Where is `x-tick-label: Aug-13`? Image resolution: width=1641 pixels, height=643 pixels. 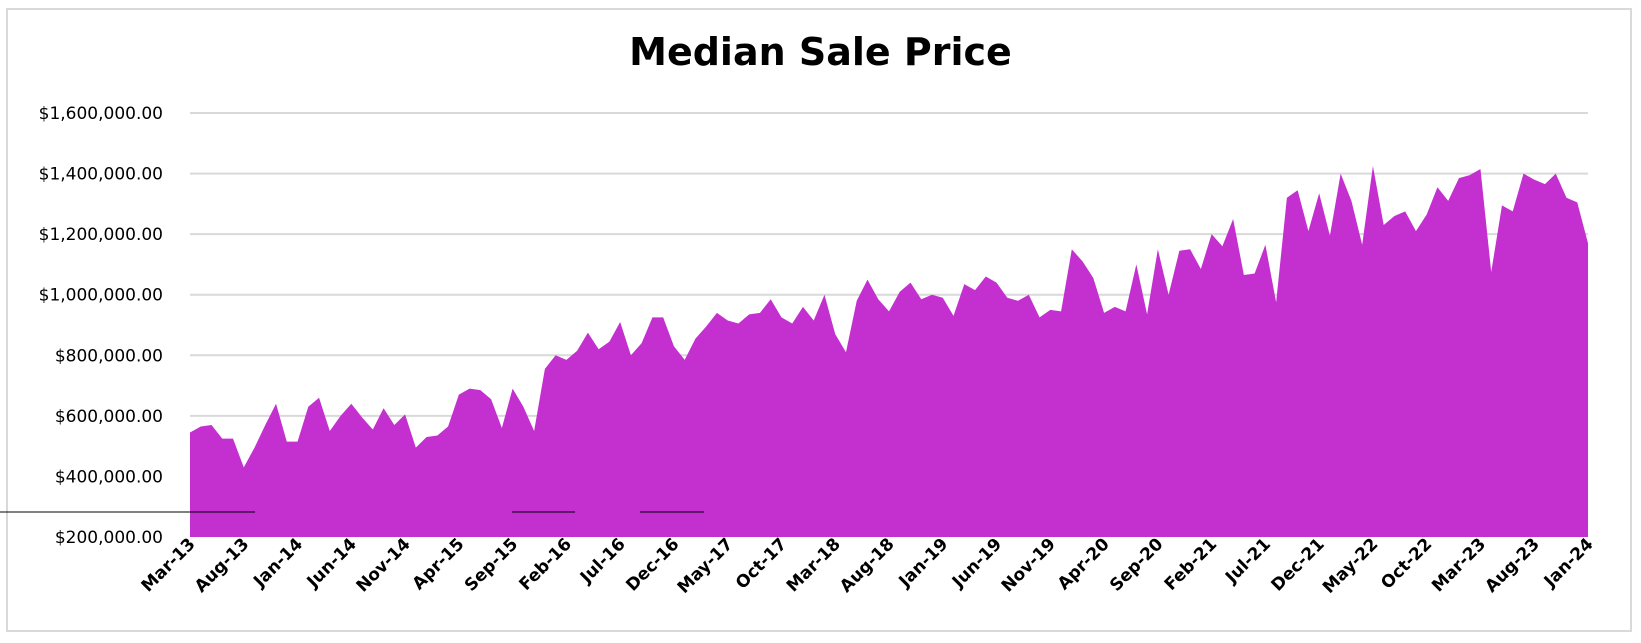
x-tick-label: Aug-13 is located at coordinates (222, 565).